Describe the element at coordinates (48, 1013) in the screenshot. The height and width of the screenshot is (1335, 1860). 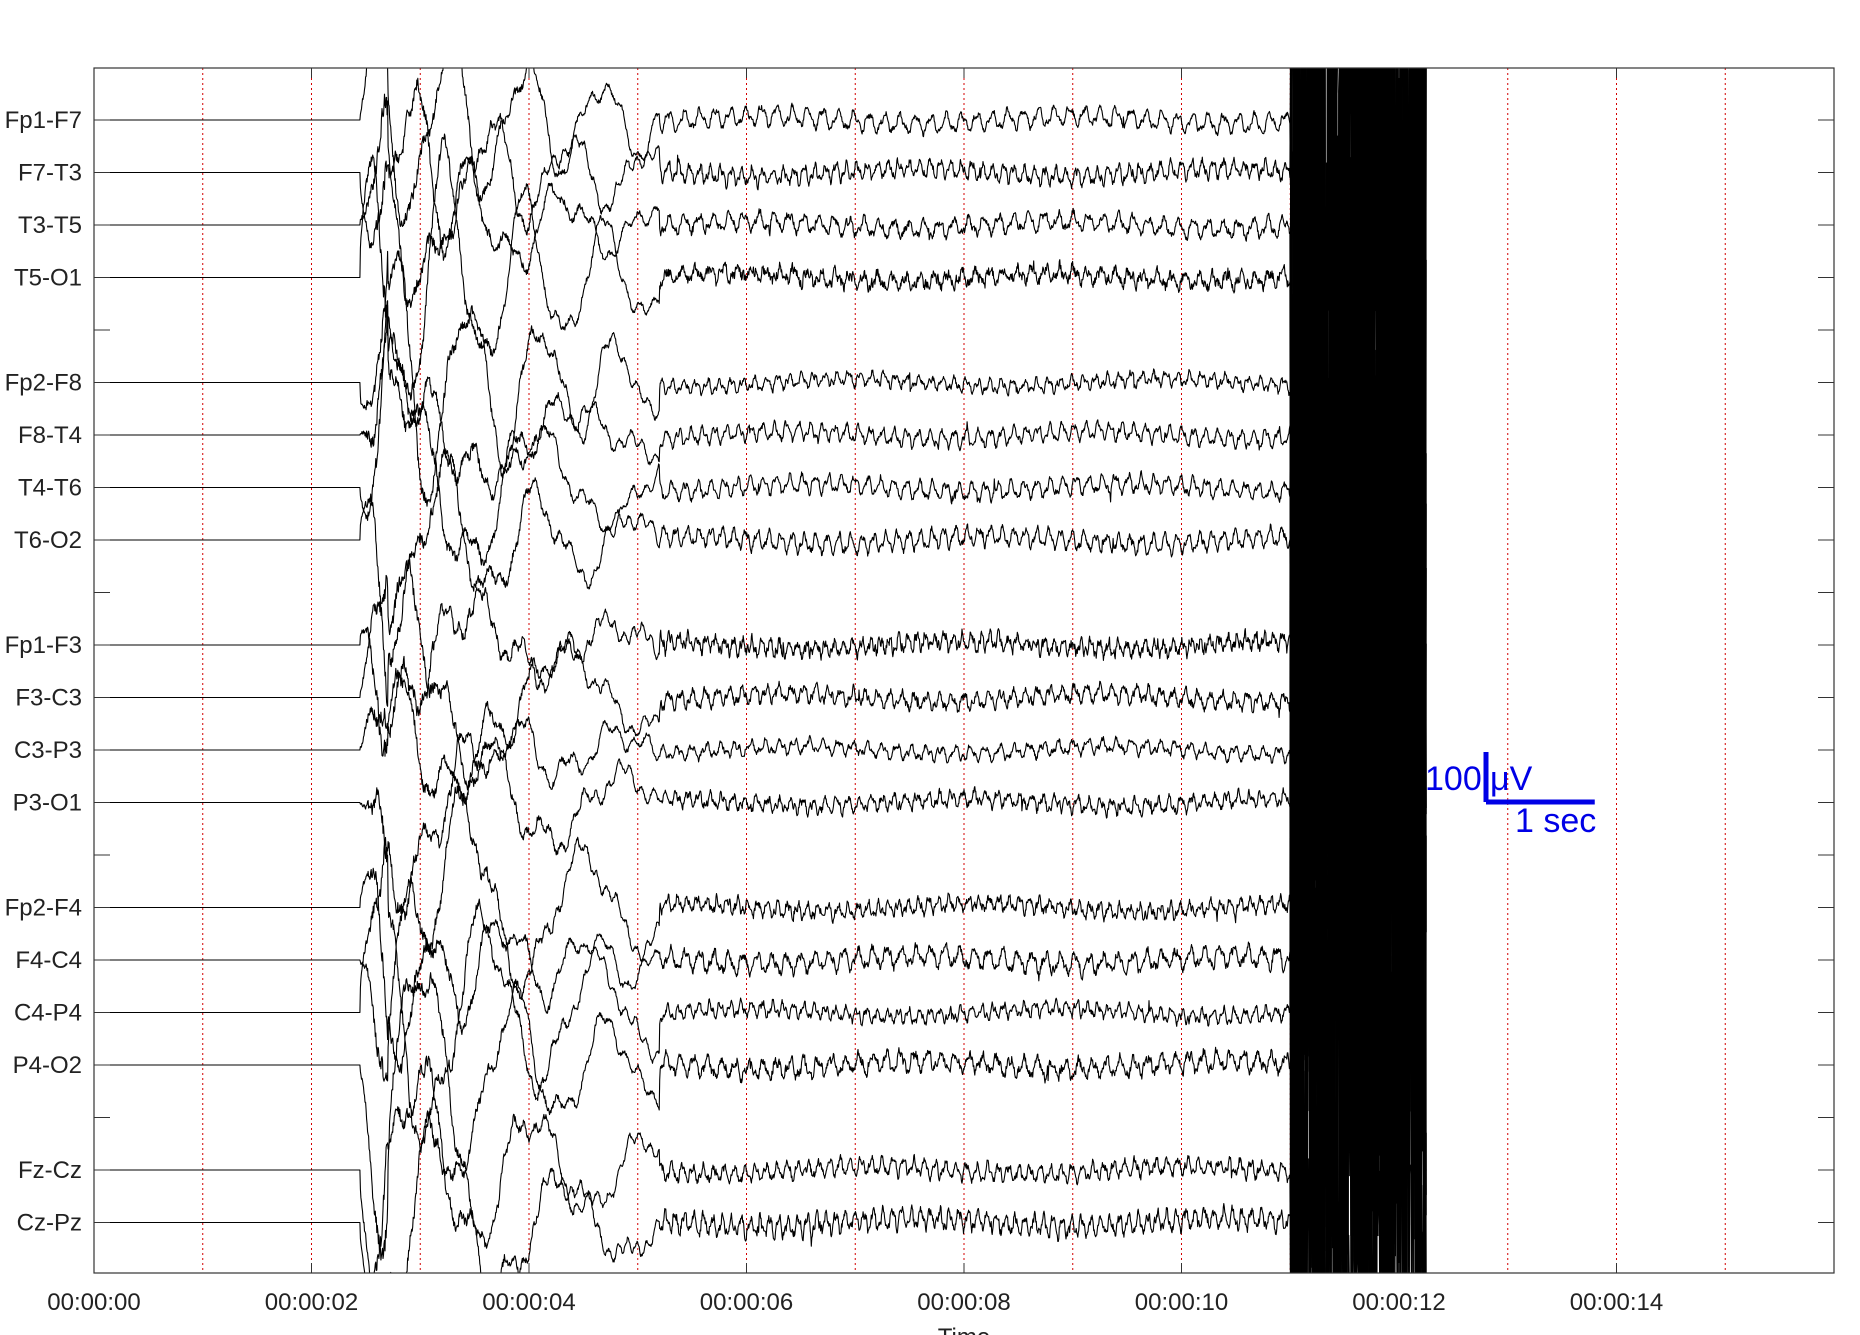
I see `channel-label: C4-P4` at that location.